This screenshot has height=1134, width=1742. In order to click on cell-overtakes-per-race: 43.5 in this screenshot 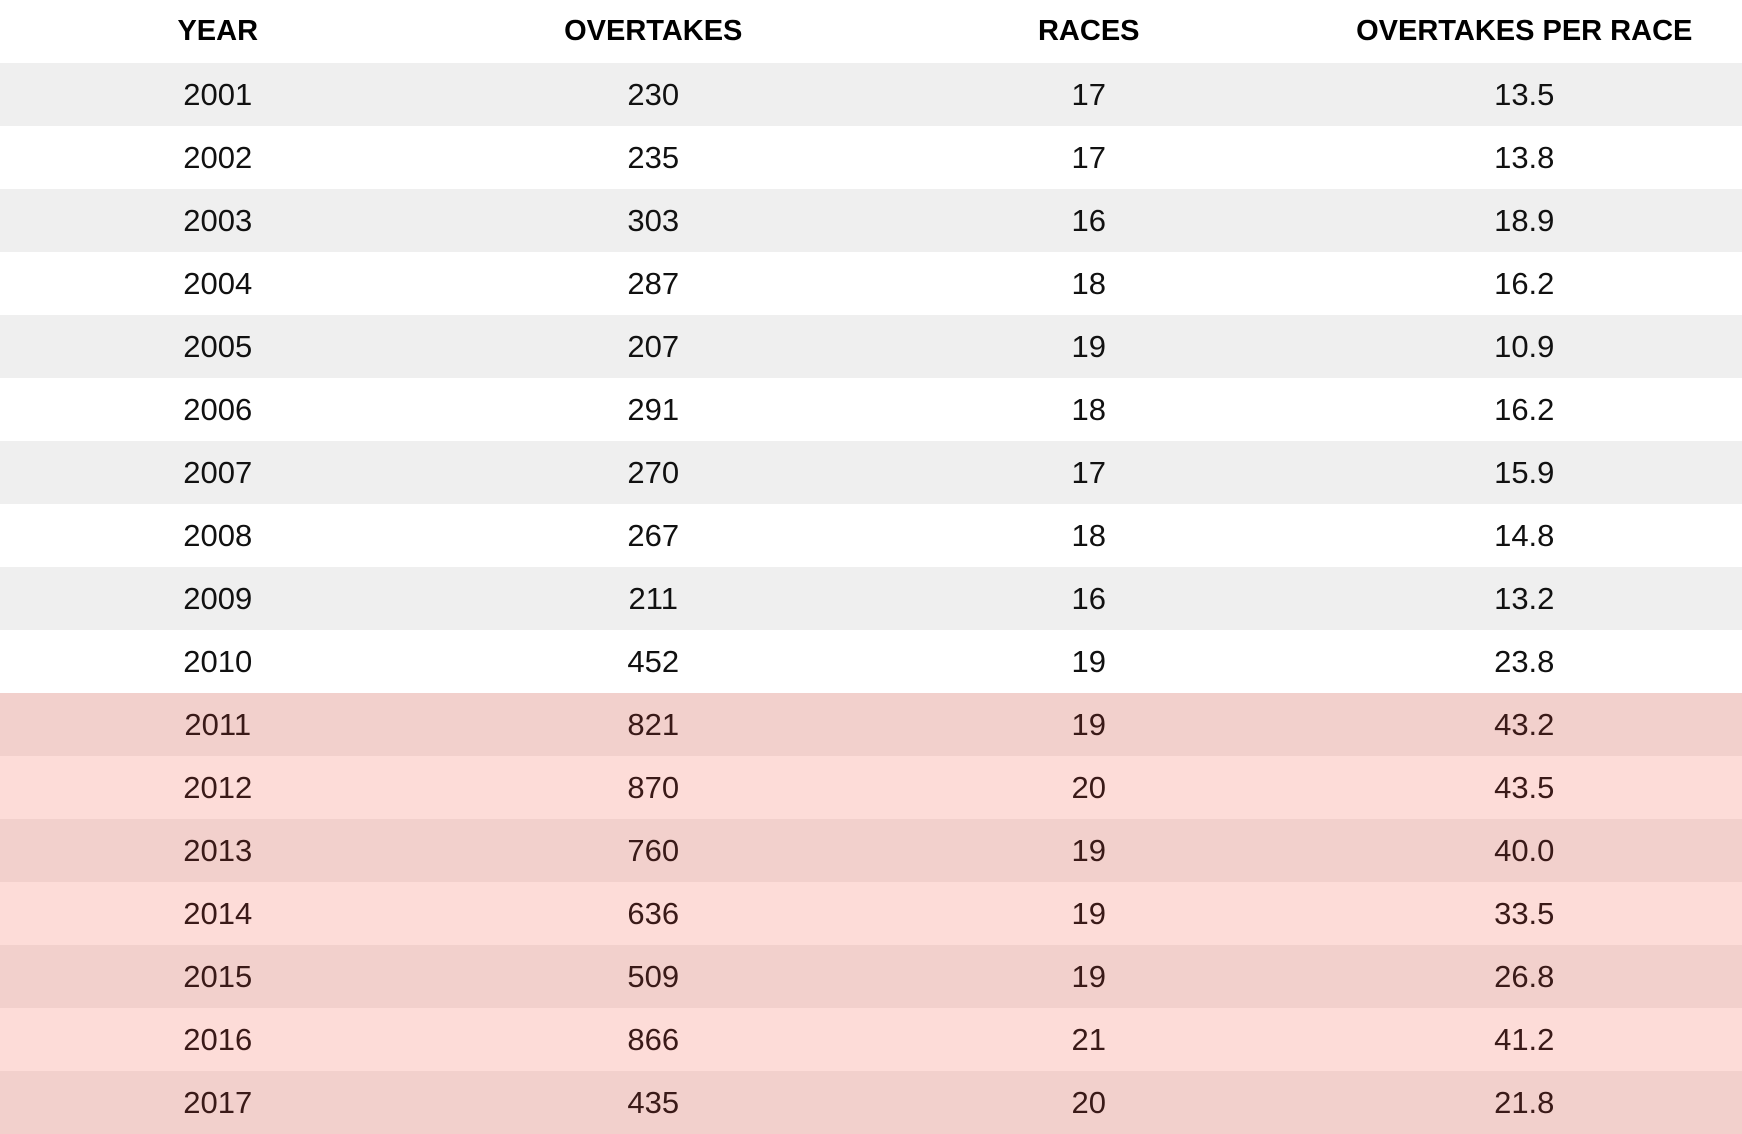, I will do `click(1524, 787)`.